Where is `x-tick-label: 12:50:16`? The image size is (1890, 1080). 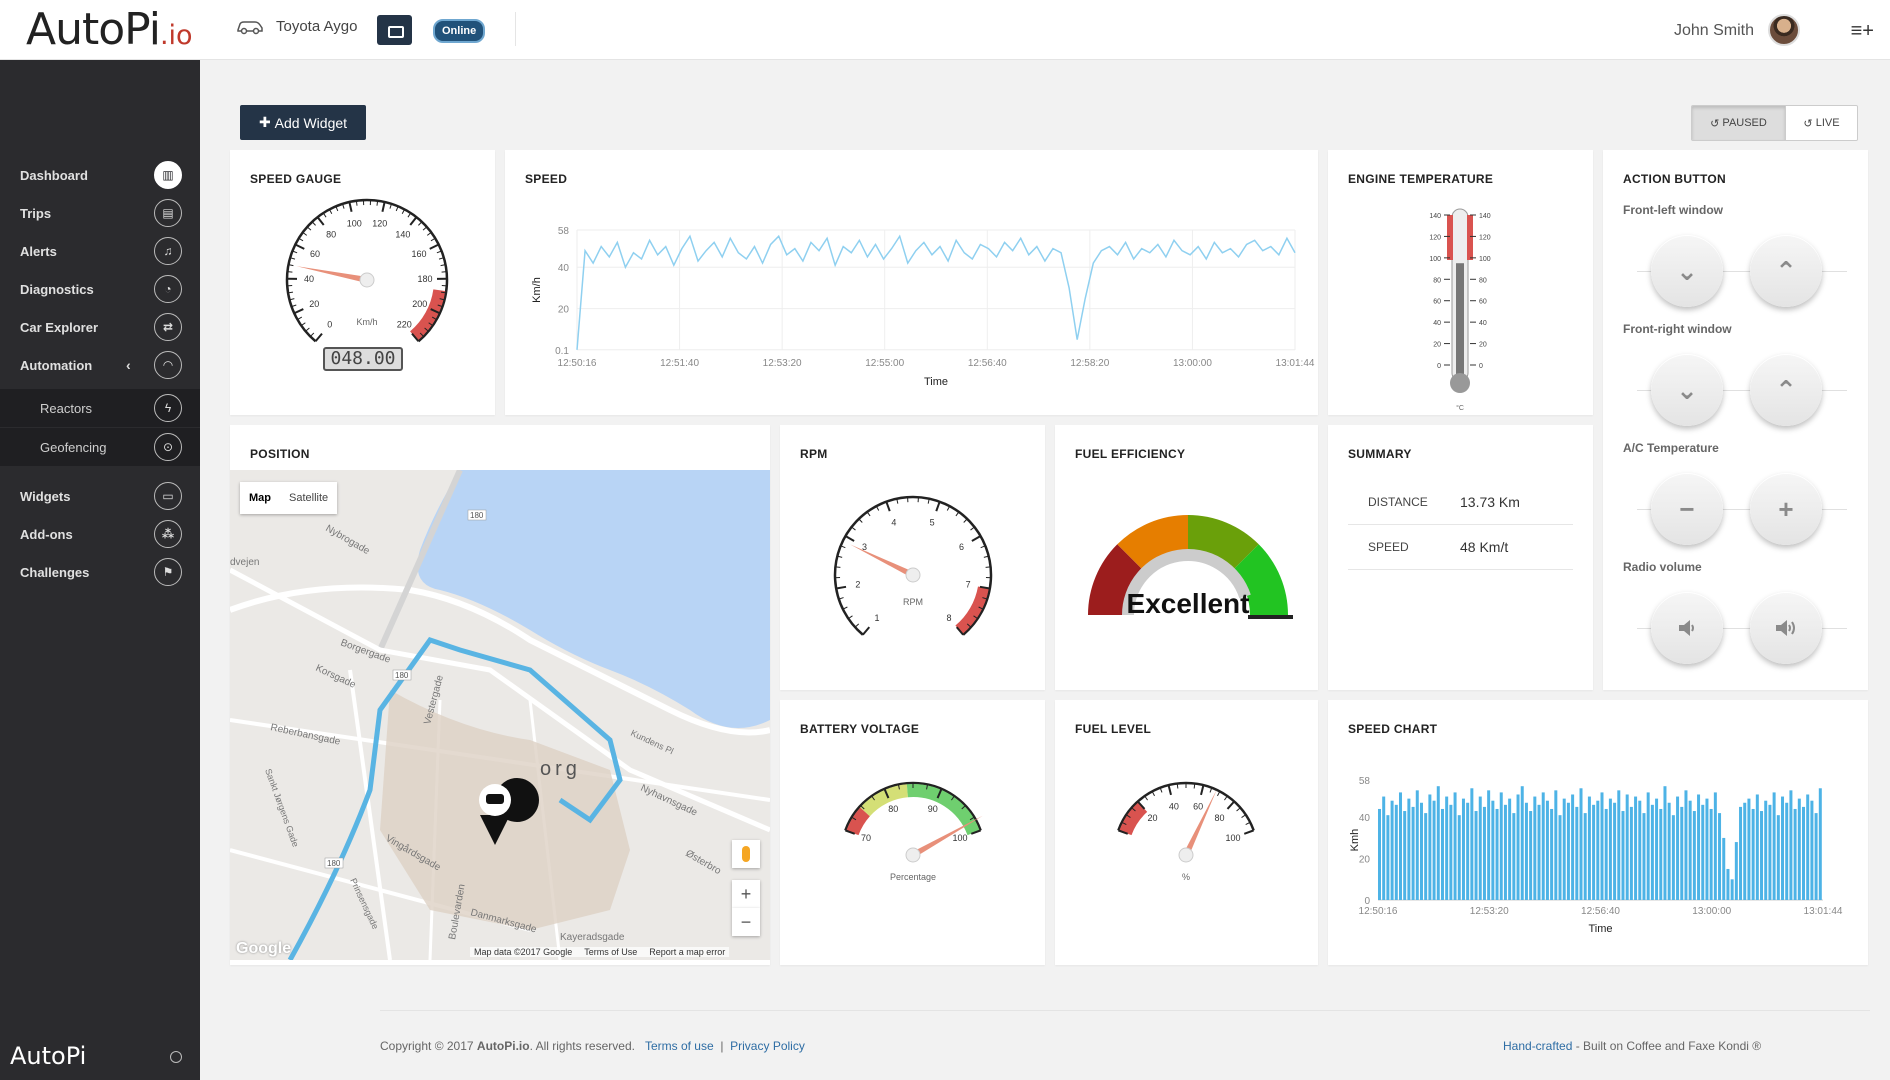 x-tick-label: 12:50:16 is located at coordinates (577, 363).